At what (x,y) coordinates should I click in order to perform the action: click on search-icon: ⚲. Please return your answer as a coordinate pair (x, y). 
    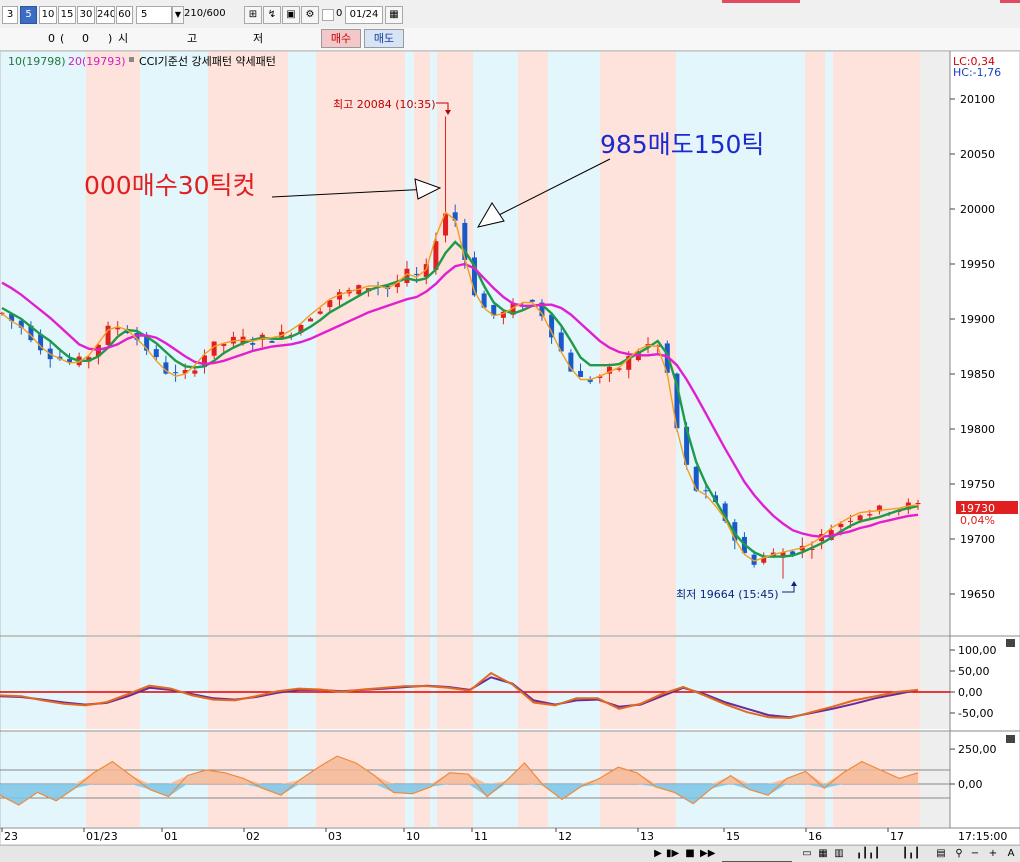
    Looking at the image, I should click on (959, 853).